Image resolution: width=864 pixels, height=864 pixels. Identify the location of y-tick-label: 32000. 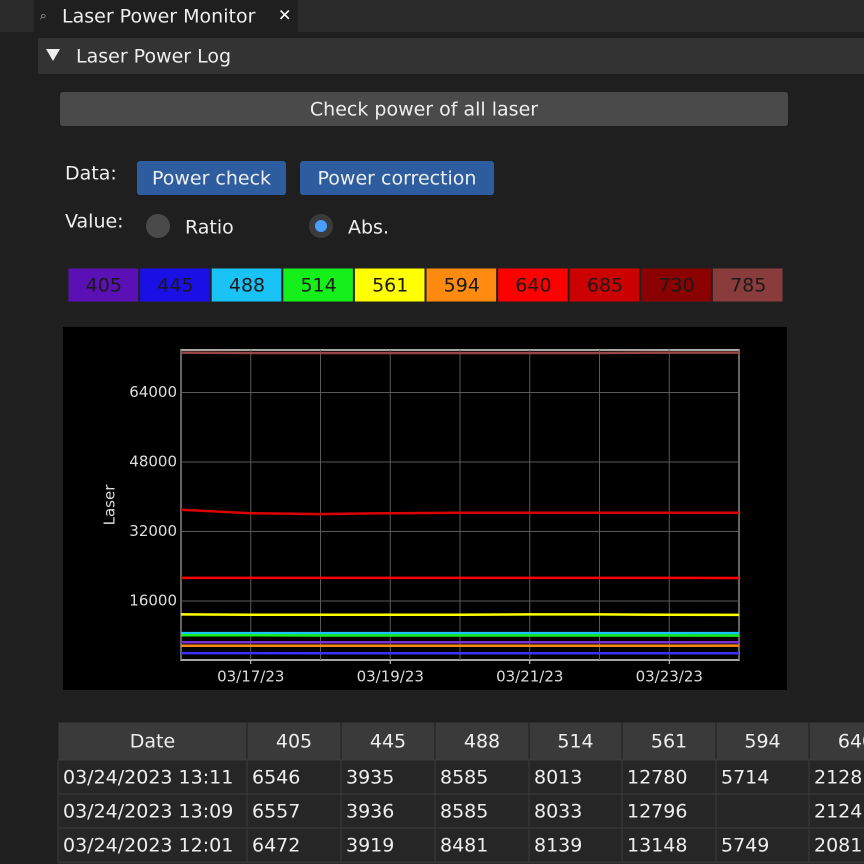
(153, 531).